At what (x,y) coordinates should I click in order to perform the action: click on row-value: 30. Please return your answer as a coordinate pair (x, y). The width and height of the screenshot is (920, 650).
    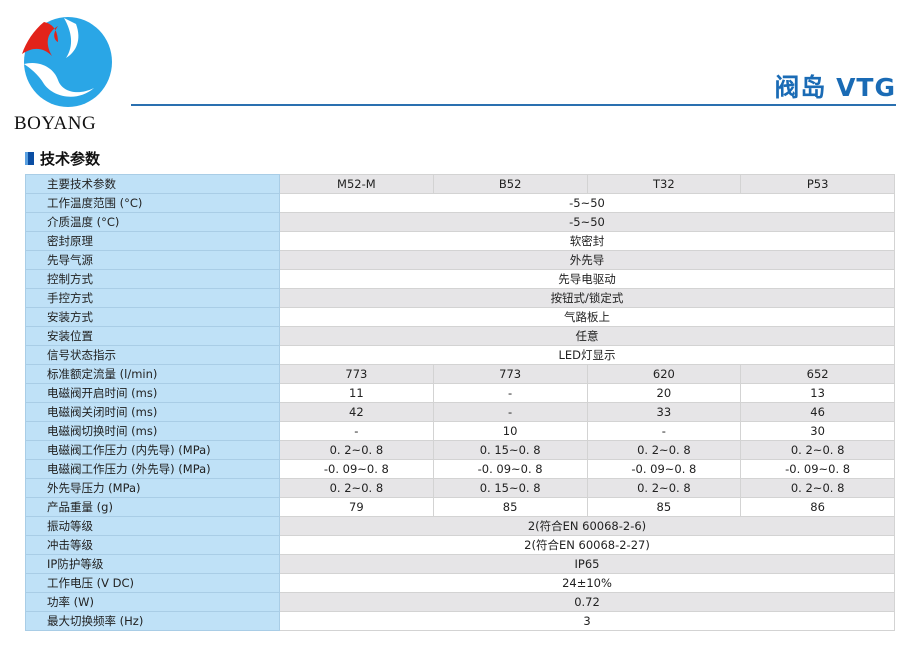
    Looking at the image, I should click on (817, 431).